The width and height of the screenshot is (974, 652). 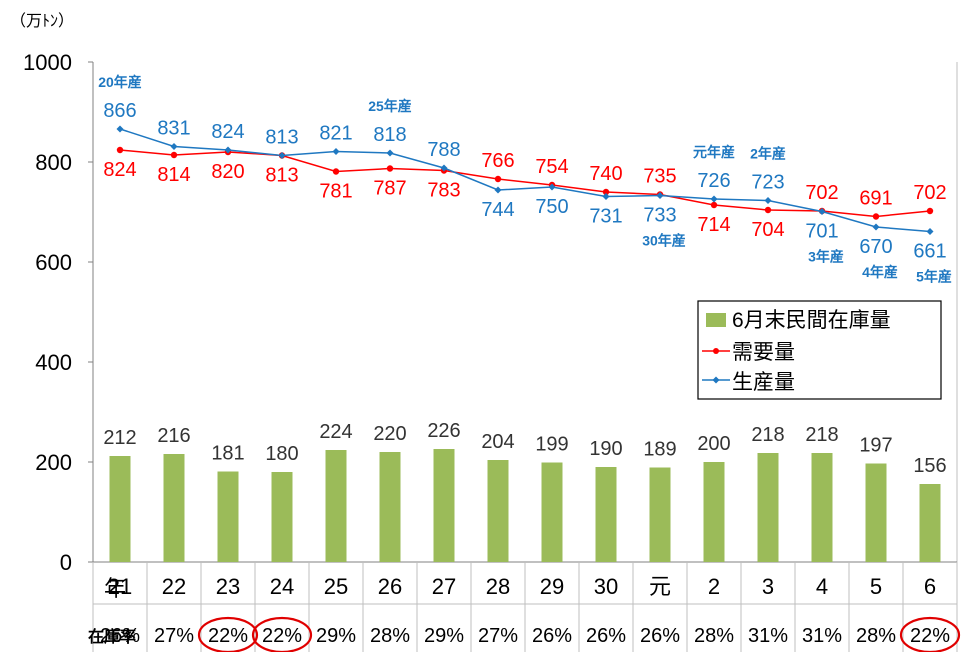 I want to click on demand-value-label: 787, so click(x=389, y=189).